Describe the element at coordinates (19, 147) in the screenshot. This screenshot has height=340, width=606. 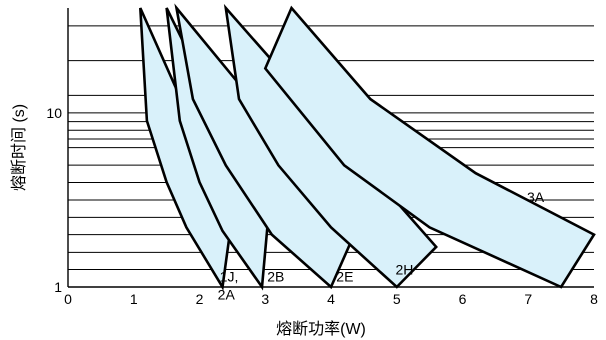
I see `y-axis-title: 熔断时间 (s)` at that location.